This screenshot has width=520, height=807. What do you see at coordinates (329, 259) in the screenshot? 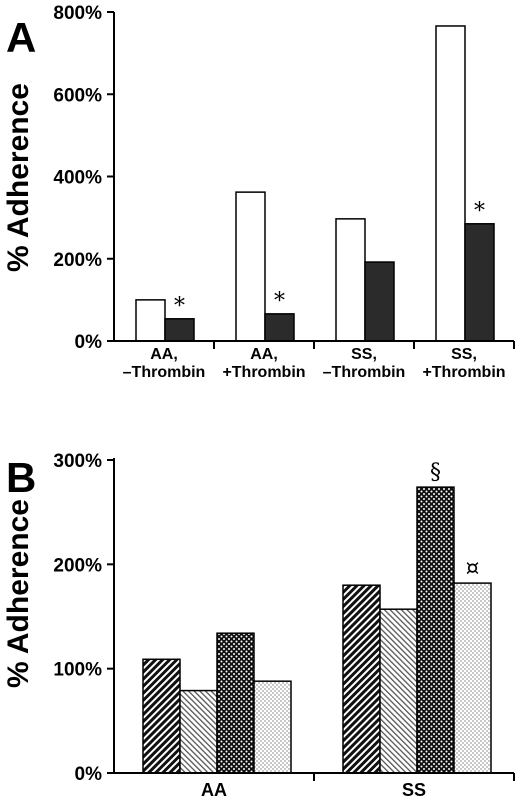
I see `panel-a-annotations: * * *` at bounding box center [329, 259].